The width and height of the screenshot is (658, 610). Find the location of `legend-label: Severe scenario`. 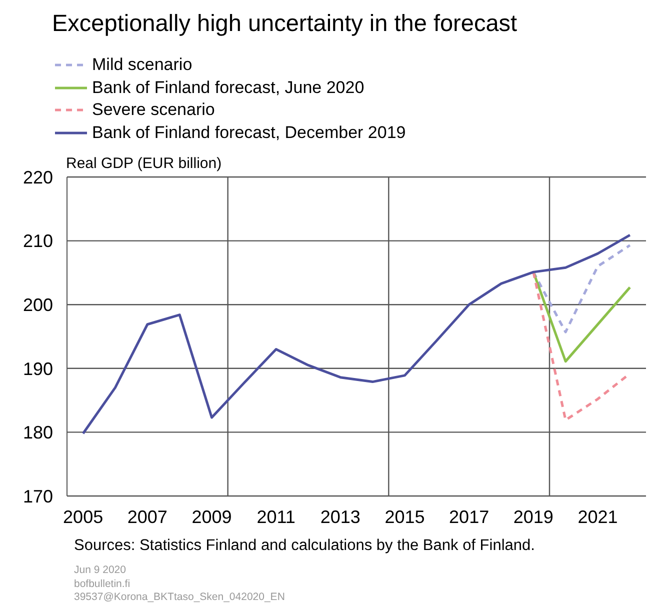

legend-label: Severe scenario is located at coordinates (153, 110).